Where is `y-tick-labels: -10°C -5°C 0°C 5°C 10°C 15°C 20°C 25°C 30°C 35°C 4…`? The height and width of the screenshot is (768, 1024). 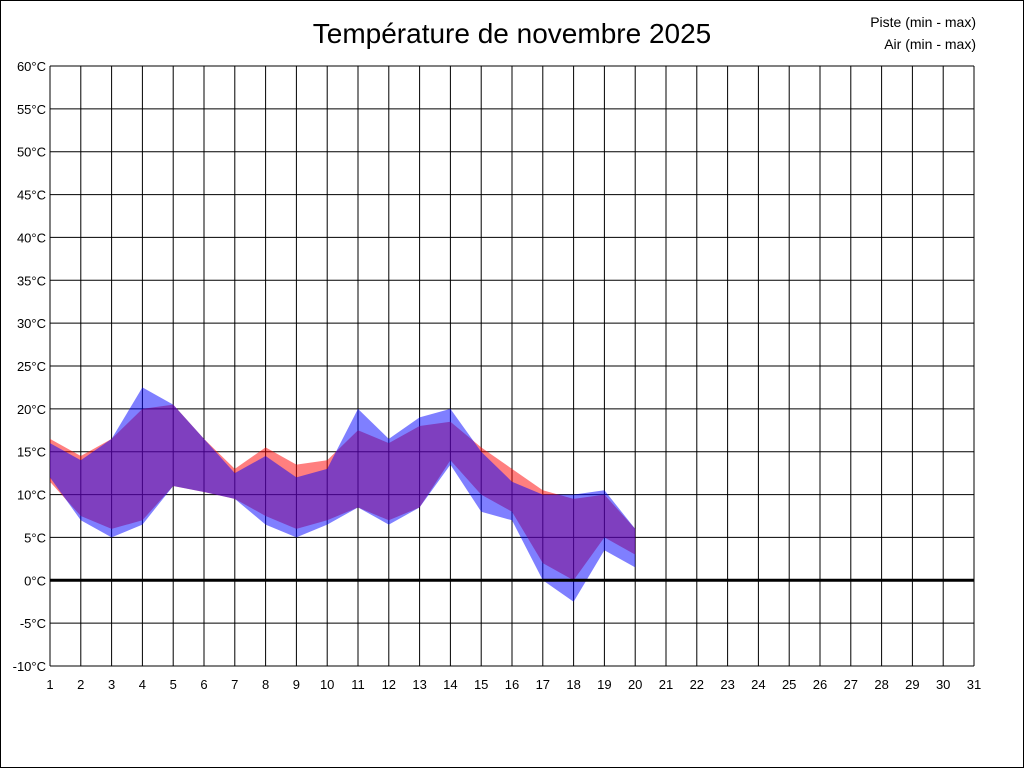 y-tick-labels: -10°C -5°C 0°C 5°C 10°C 15°C 20°C 25°C 30°C 35°C 4… is located at coordinates (29, 366).